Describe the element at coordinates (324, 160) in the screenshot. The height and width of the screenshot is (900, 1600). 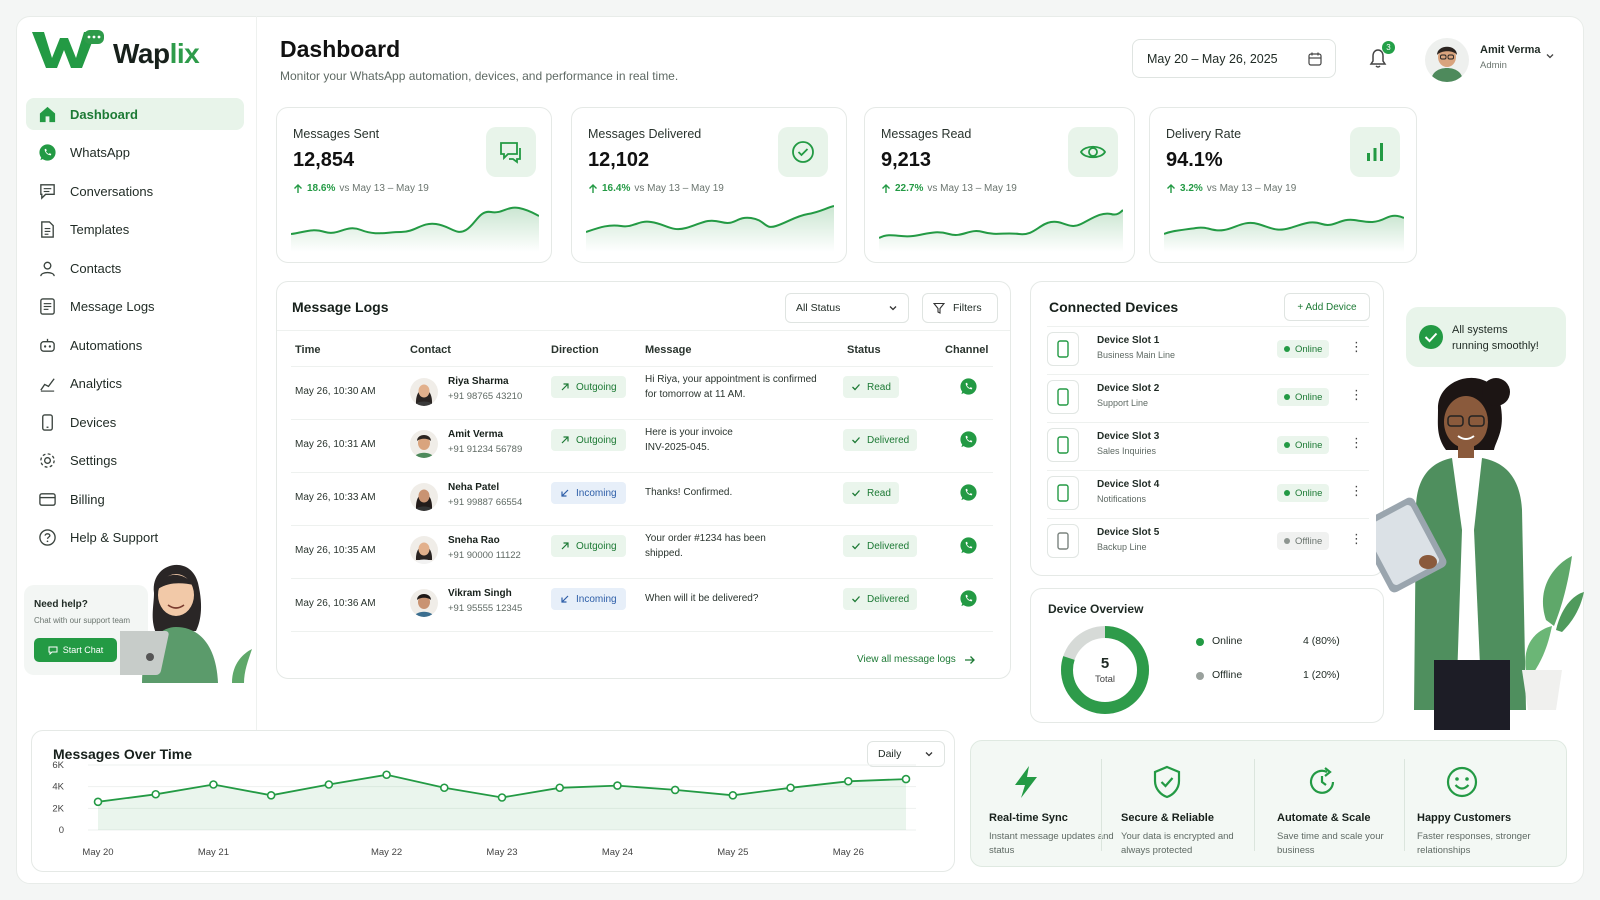
I see `stat-value: 12,854` at that location.